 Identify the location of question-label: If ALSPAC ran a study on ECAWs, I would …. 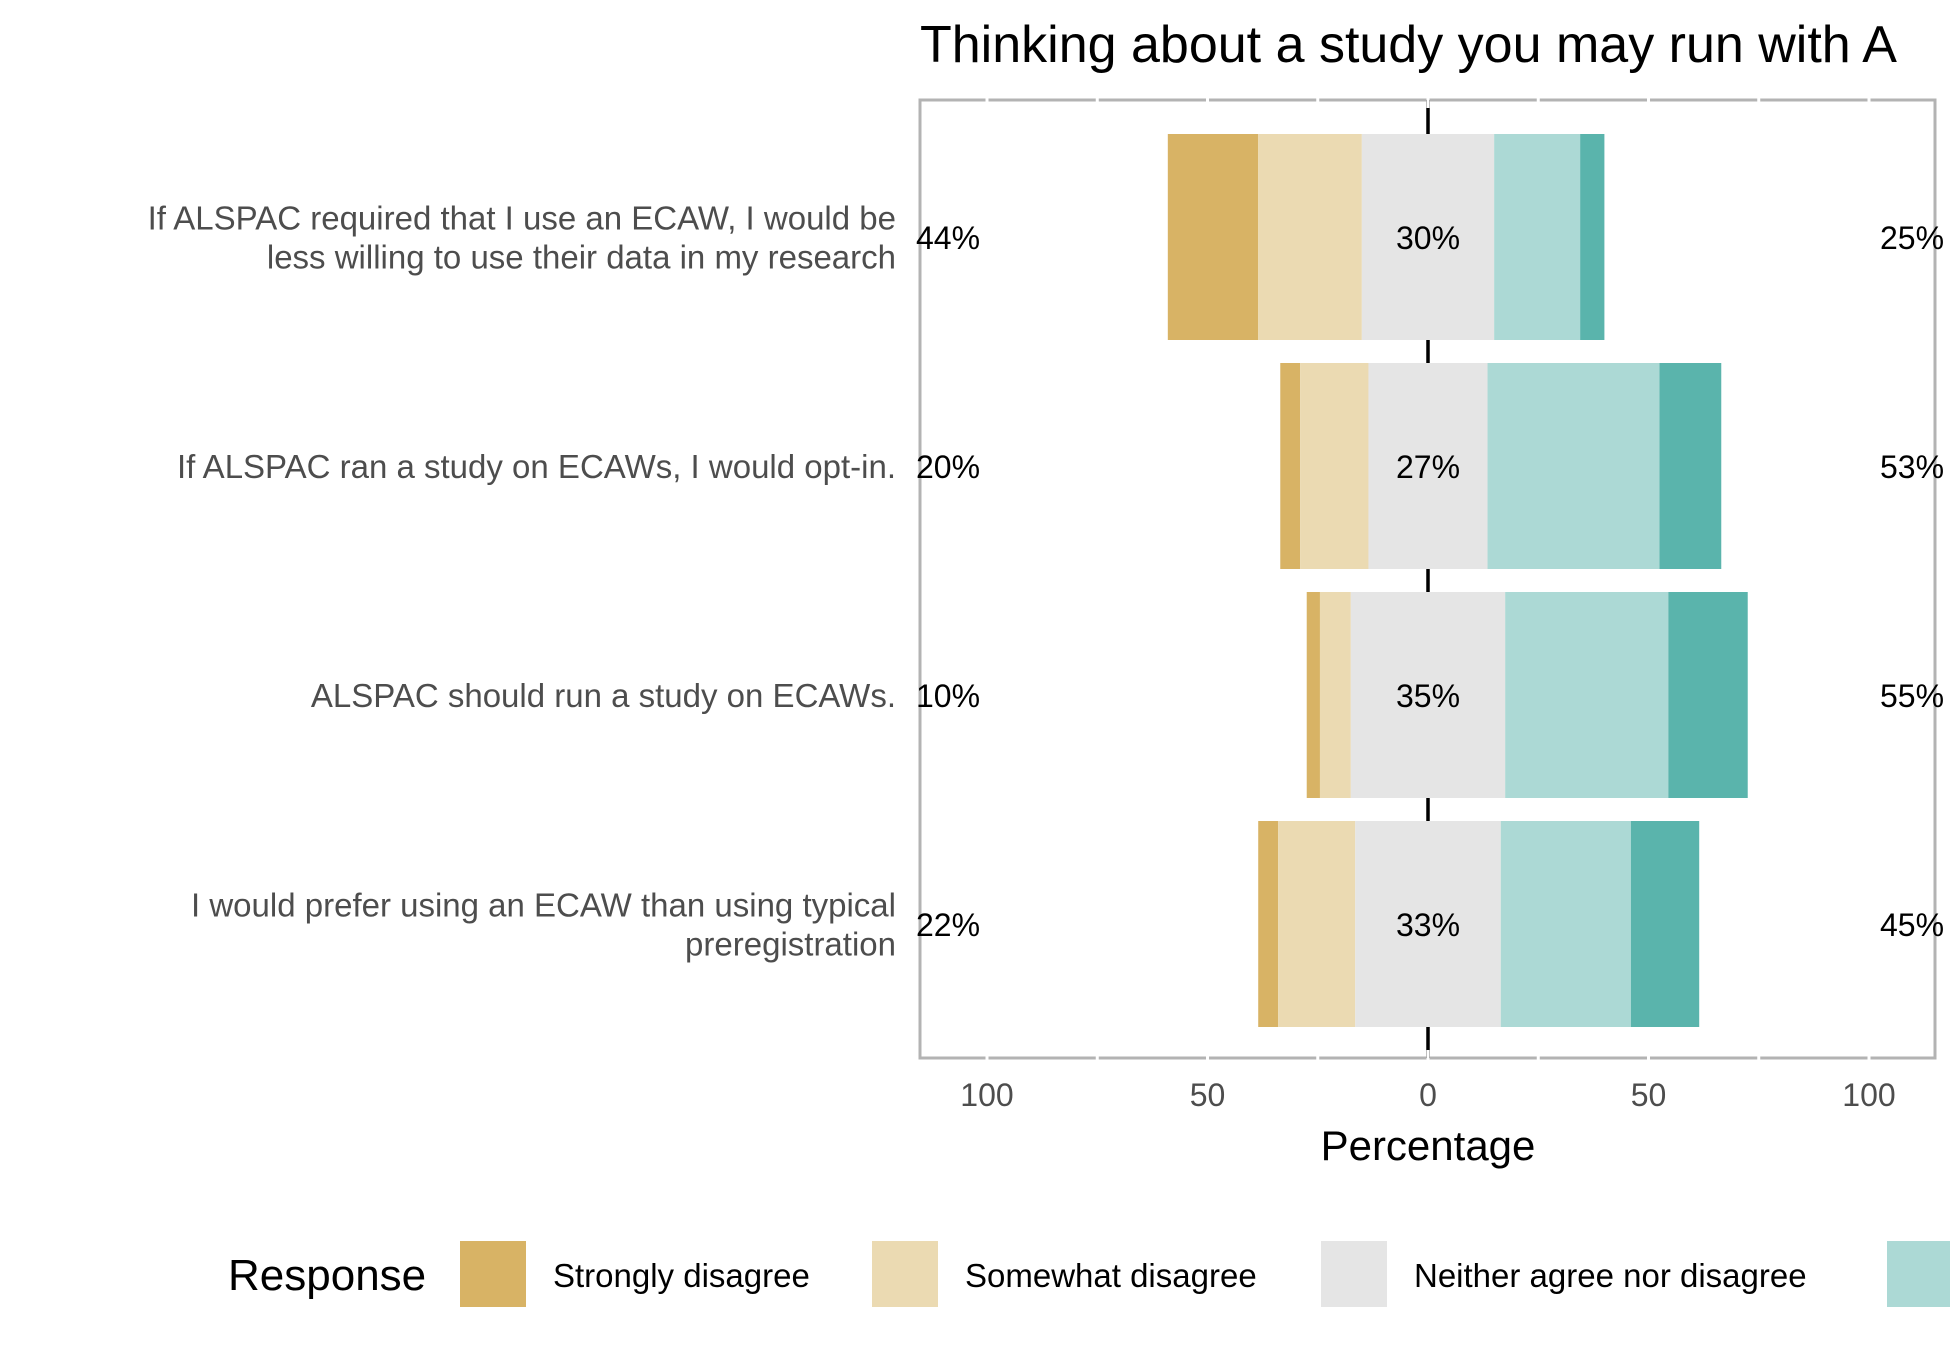
(536, 466).